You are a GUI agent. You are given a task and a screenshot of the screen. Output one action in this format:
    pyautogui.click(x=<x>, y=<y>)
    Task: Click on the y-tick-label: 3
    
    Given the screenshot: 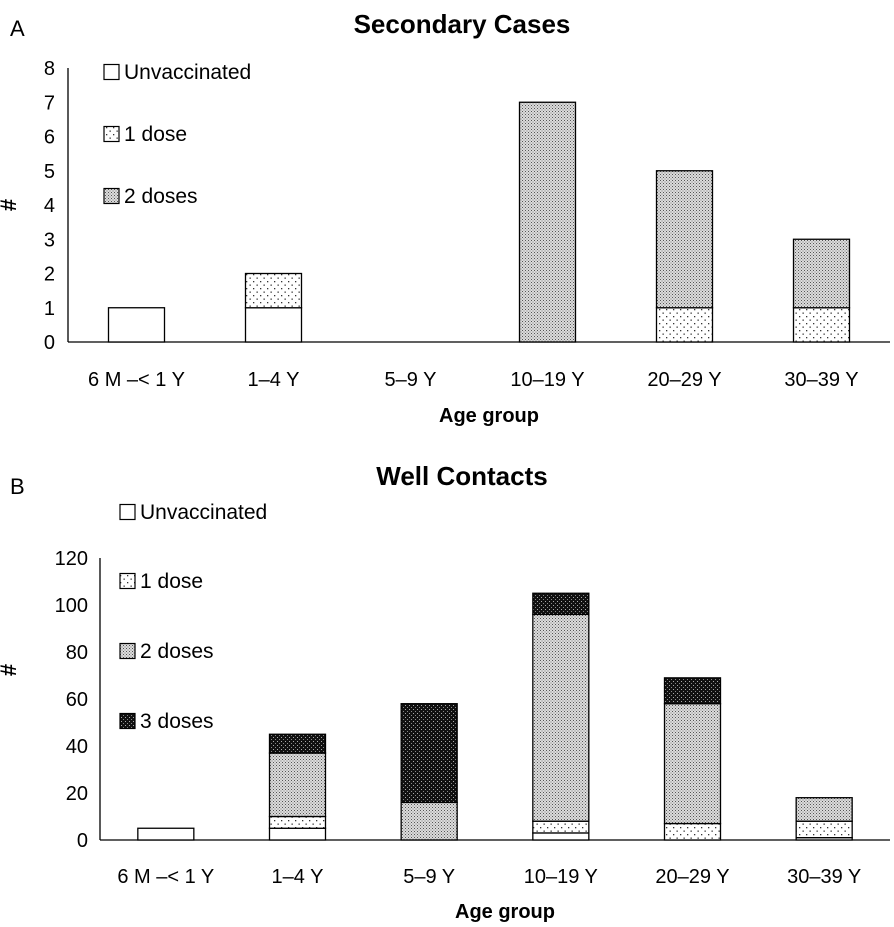 What is the action you would take?
    pyautogui.click(x=49, y=240)
    